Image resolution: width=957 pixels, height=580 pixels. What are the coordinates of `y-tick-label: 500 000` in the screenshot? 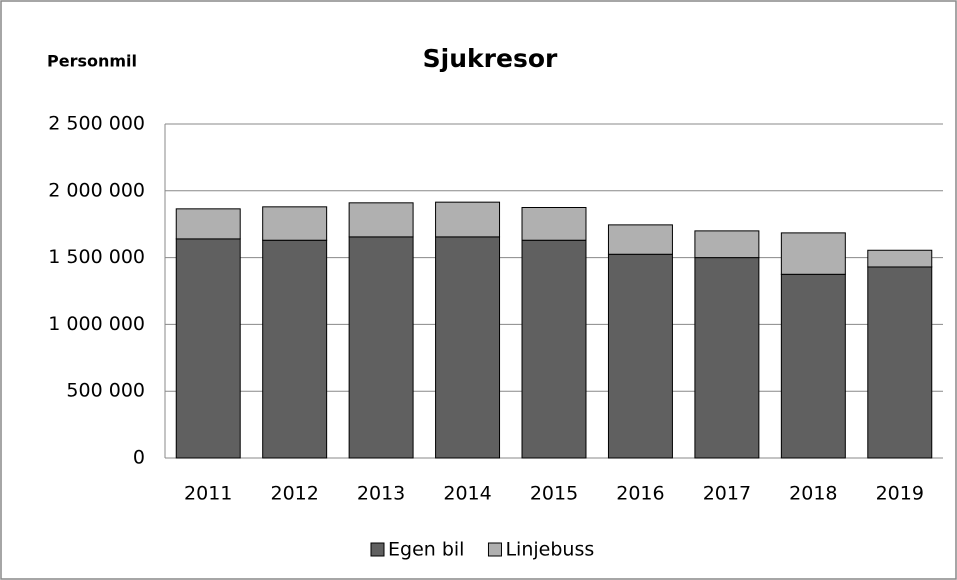 It's located at (105, 391).